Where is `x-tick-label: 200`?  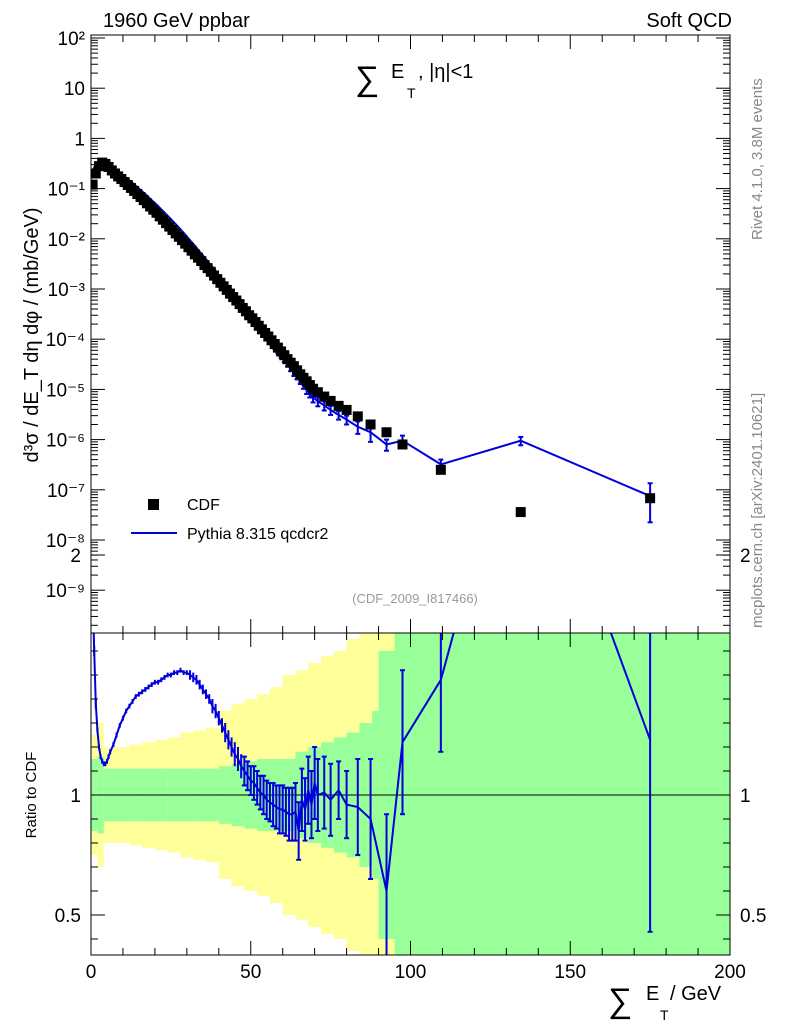
x-tick-label: 200 is located at coordinates (730, 972).